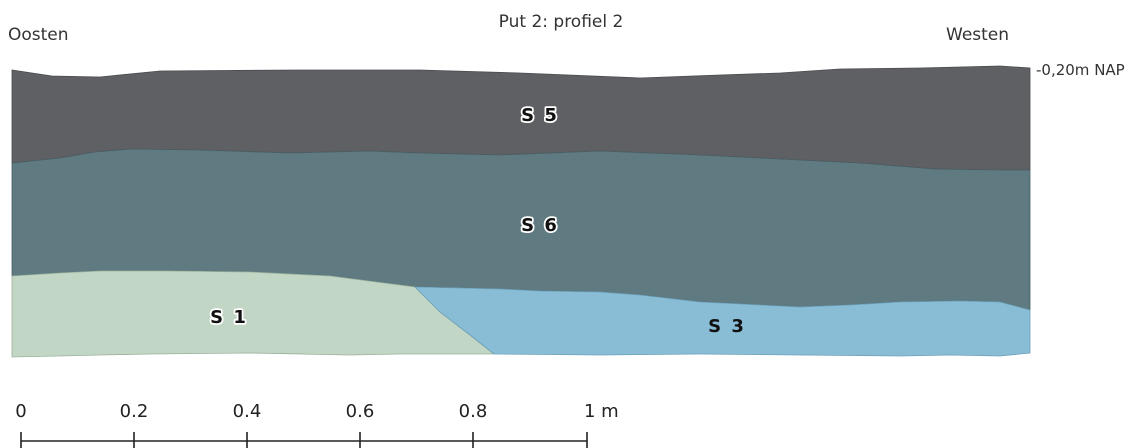  What do you see at coordinates (38, 35) in the screenshot?
I see `direction-left-label: Oosten` at bounding box center [38, 35].